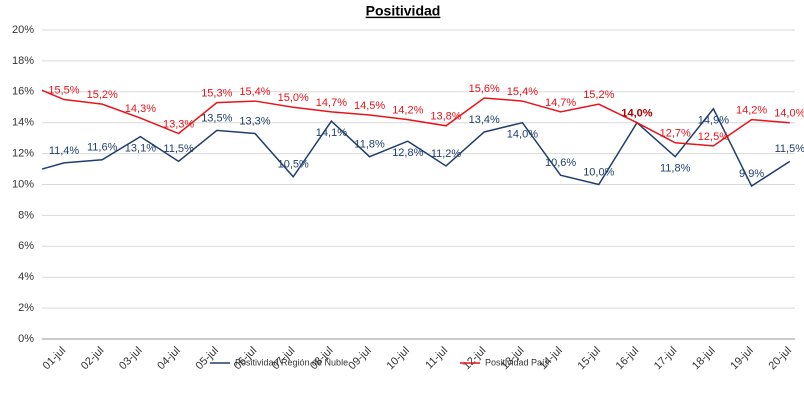  Describe the element at coordinates (293, 165) in the screenshot. I see `data-label: 10,5%` at that location.